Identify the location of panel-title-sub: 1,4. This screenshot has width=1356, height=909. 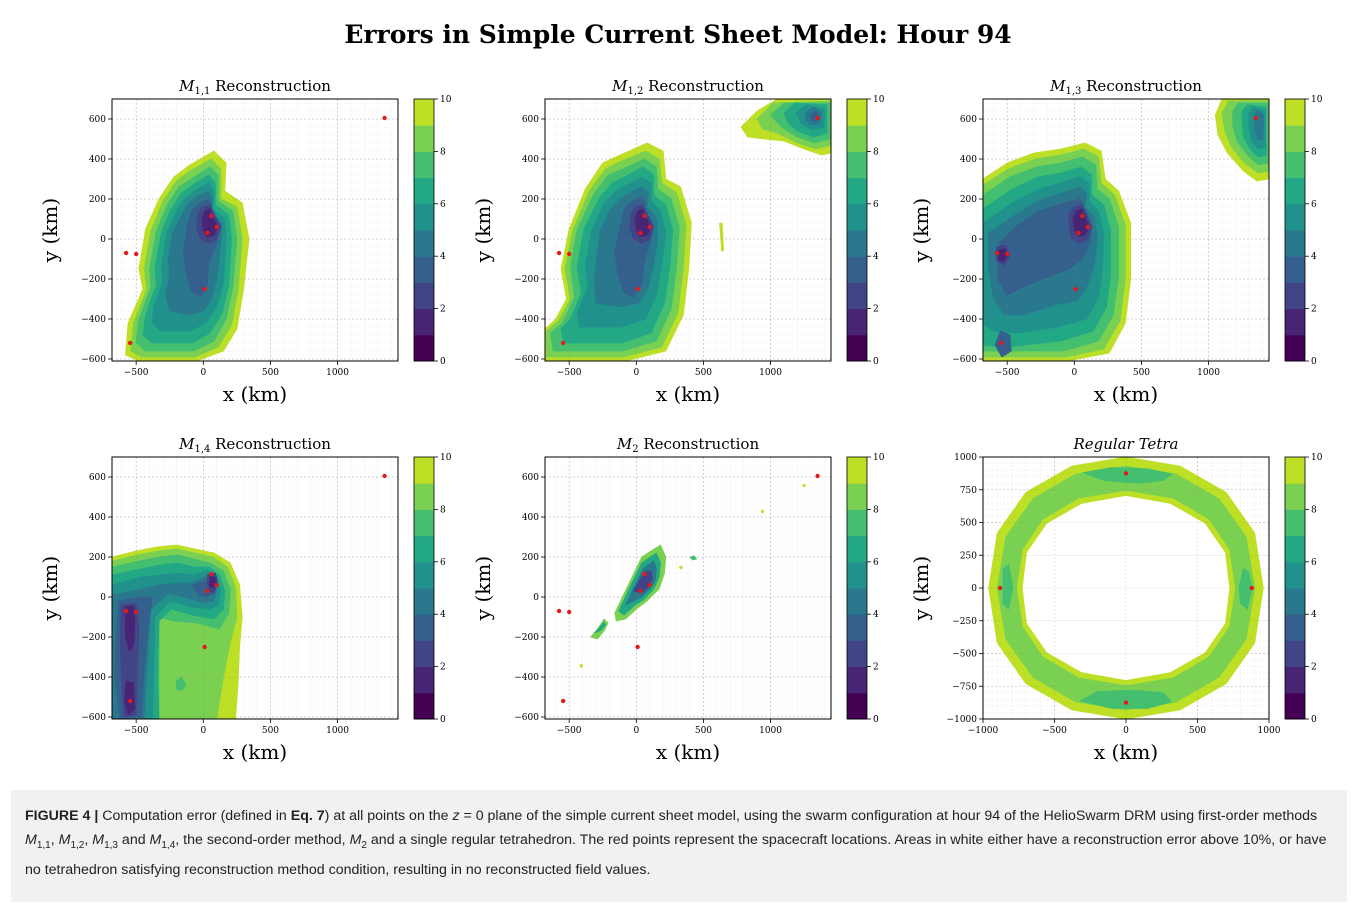
(202, 449).